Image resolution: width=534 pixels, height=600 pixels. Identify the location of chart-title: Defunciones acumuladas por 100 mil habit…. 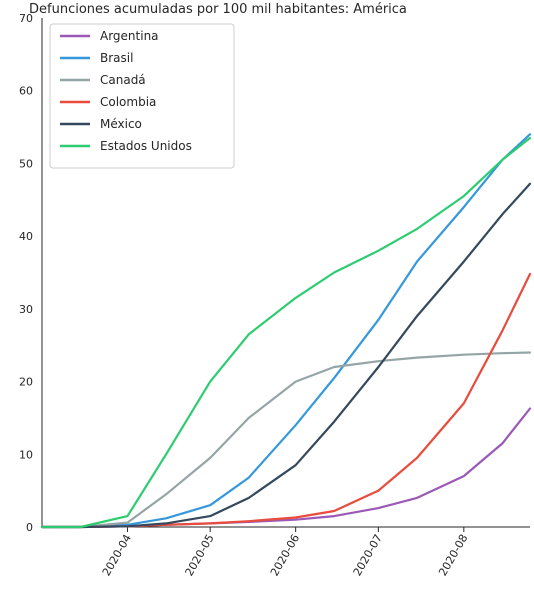
(218, 9).